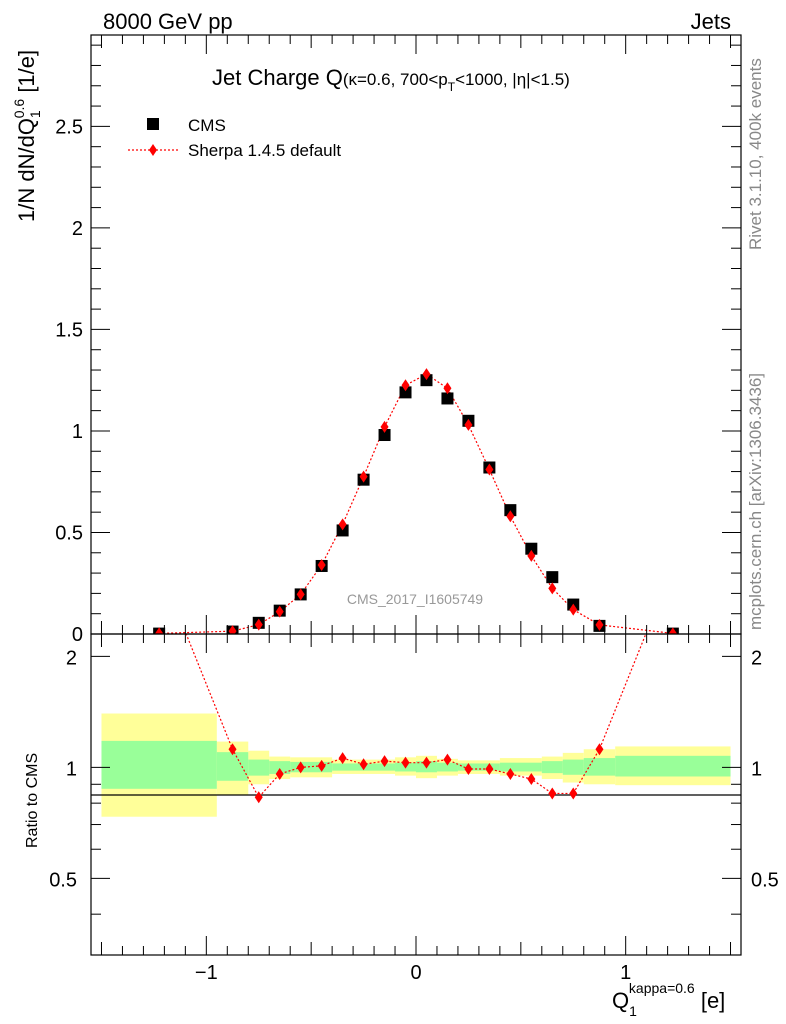  What do you see at coordinates (69, 127) in the screenshot?
I see `main-y-tick-label: 2.5` at bounding box center [69, 127].